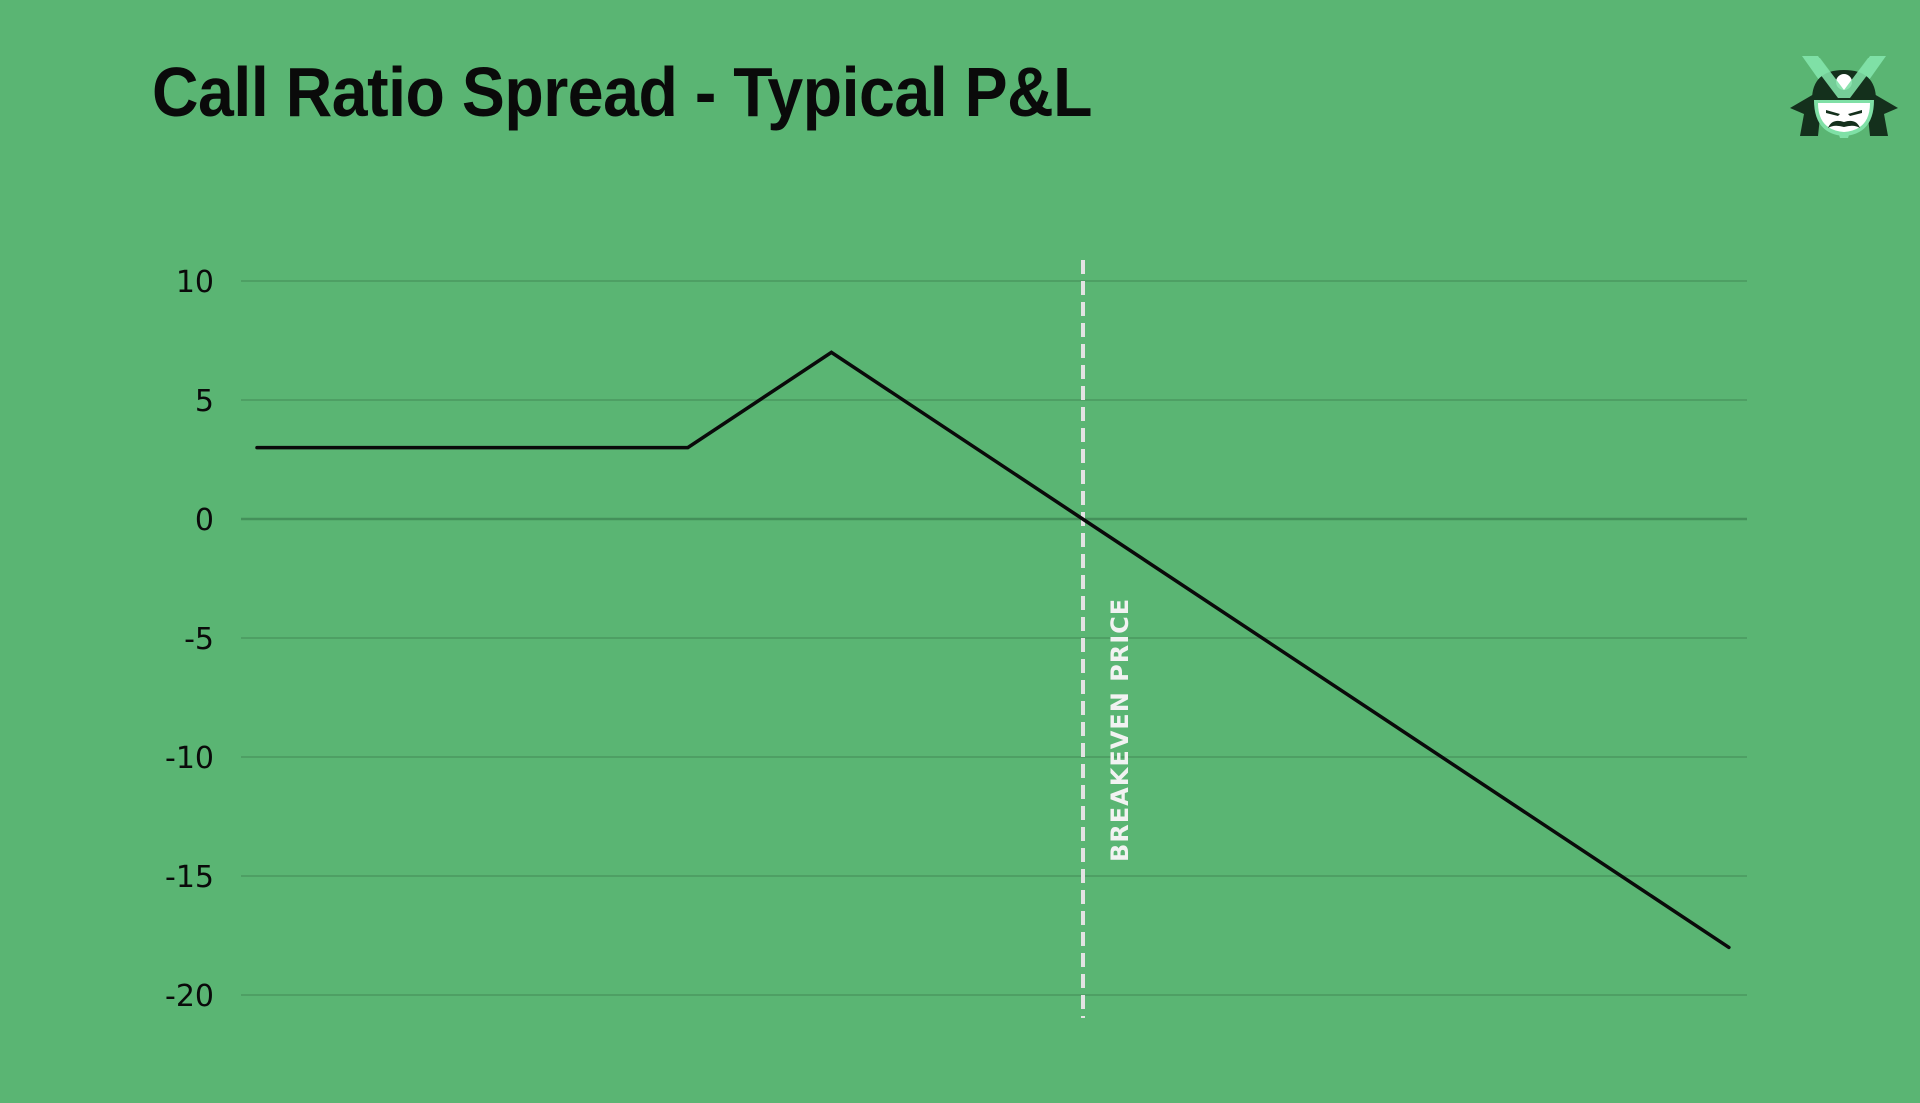 The height and width of the screenshot is (1103, 1920). I want to click on ytick-label: 10, so click(195, 282).